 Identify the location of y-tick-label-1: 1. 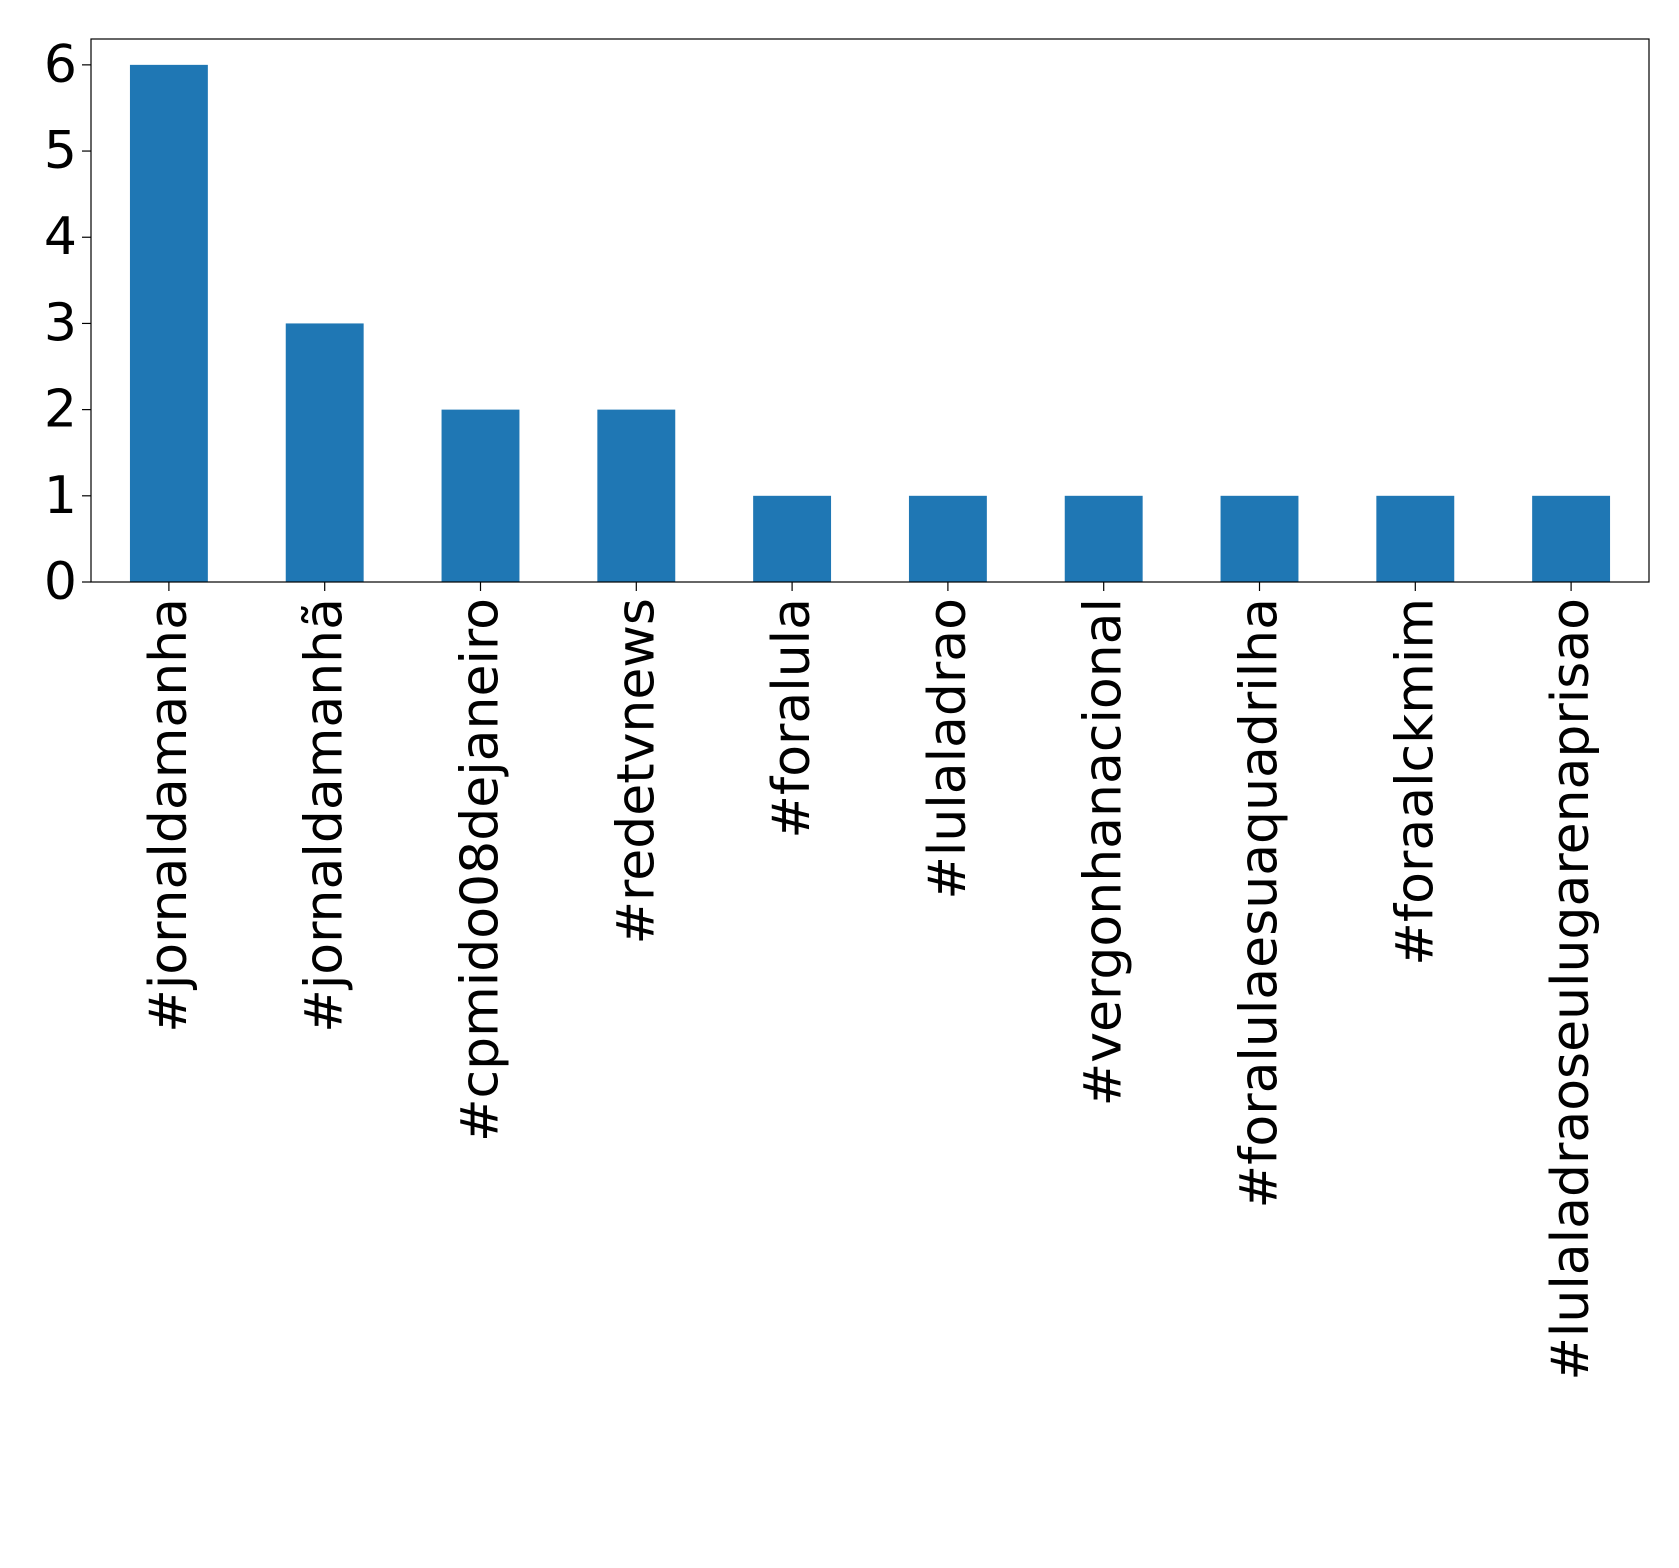
(60, 496).